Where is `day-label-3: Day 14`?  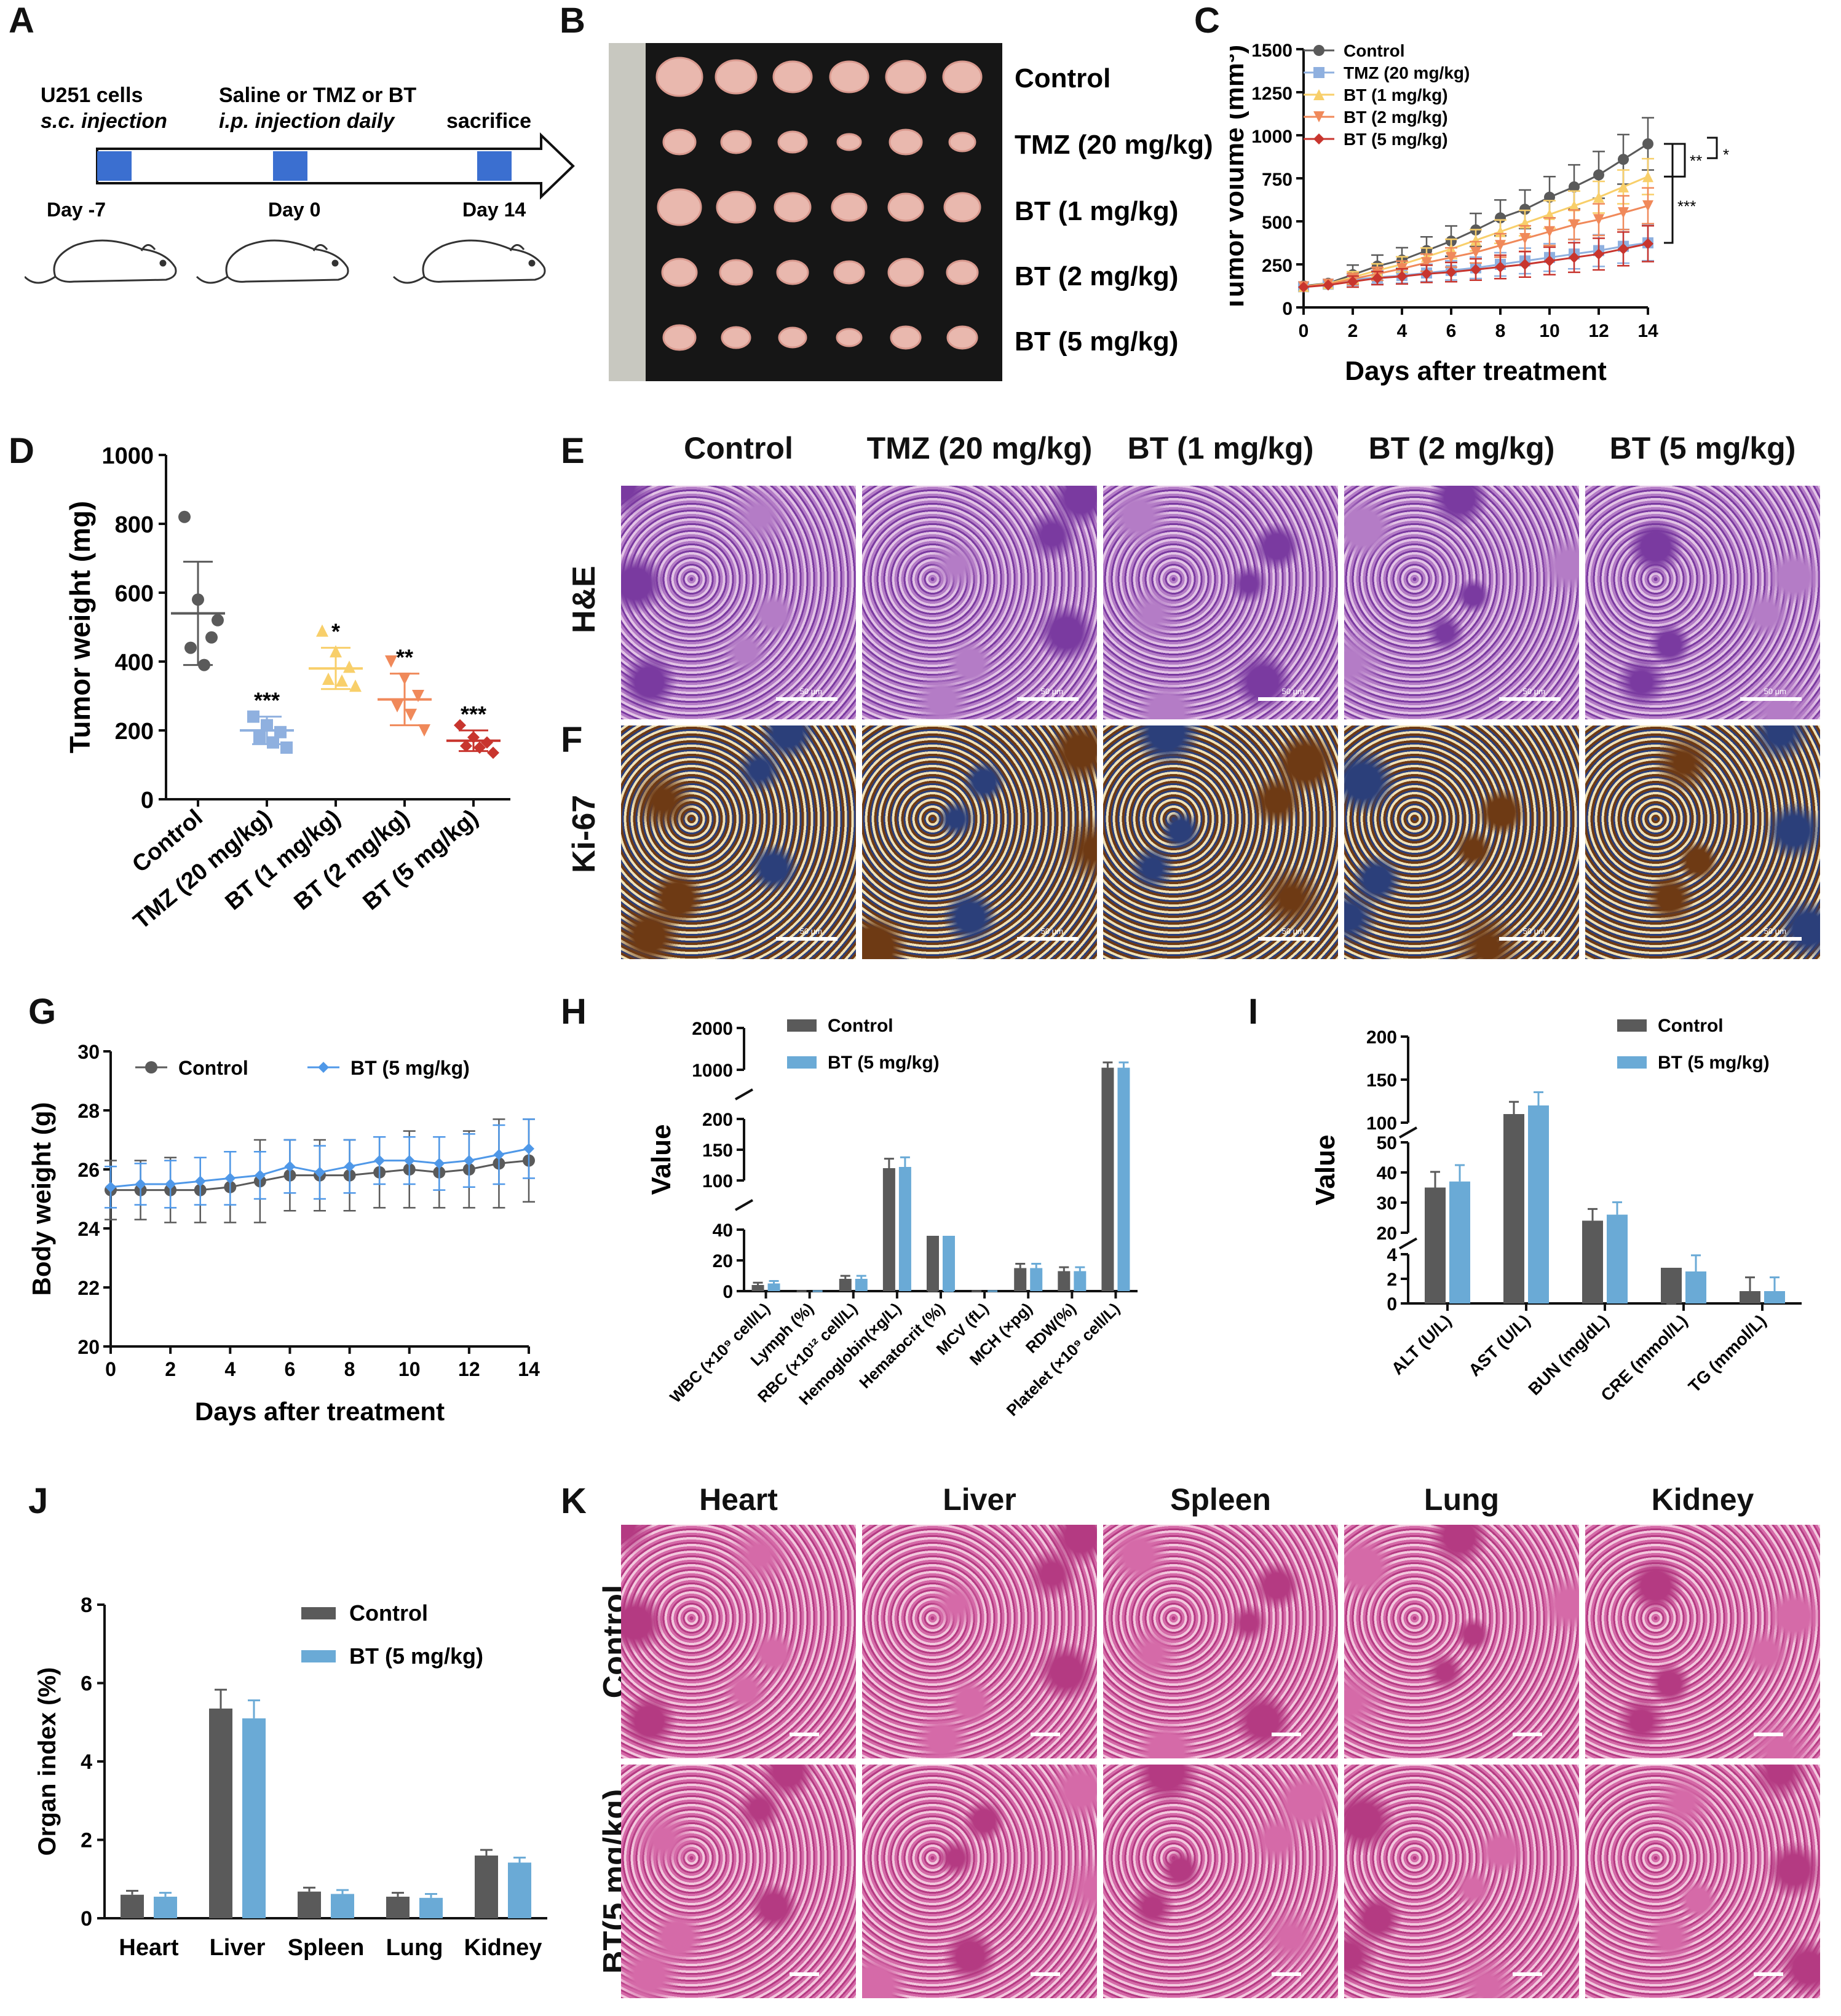 day-label-3: Day 14 is located at coordinates (494, 210).